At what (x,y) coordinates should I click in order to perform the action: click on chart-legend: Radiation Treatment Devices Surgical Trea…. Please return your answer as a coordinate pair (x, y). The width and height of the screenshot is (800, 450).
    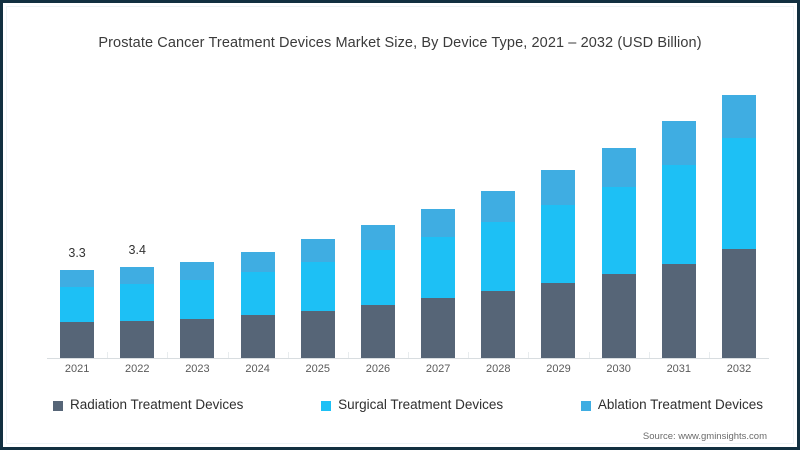
    Looking at the image, I should click on (408, 404).